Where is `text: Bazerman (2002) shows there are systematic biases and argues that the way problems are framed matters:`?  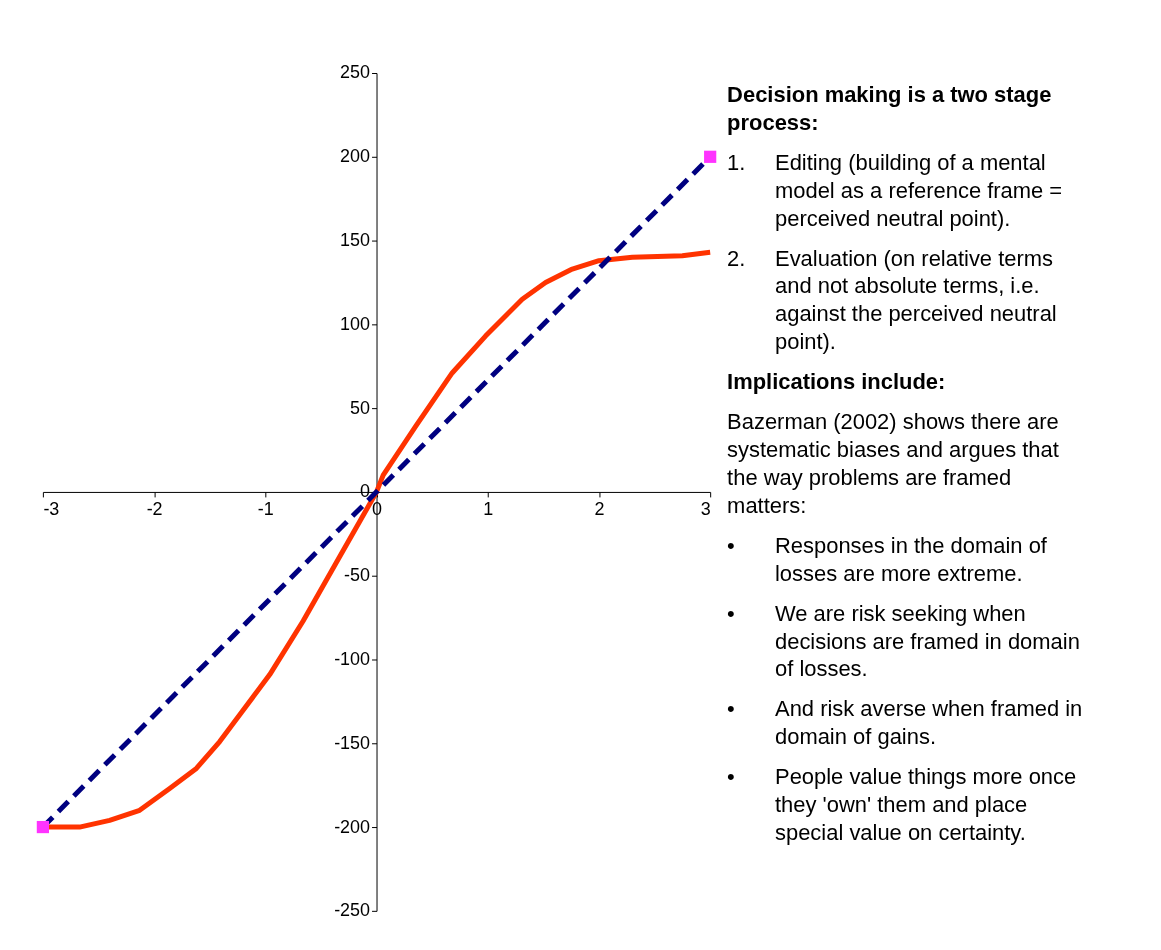 text: Bazerman (2002) shows there are systematic biases and argues that the way problems are framed matters: is located at coordinates (893, 463).